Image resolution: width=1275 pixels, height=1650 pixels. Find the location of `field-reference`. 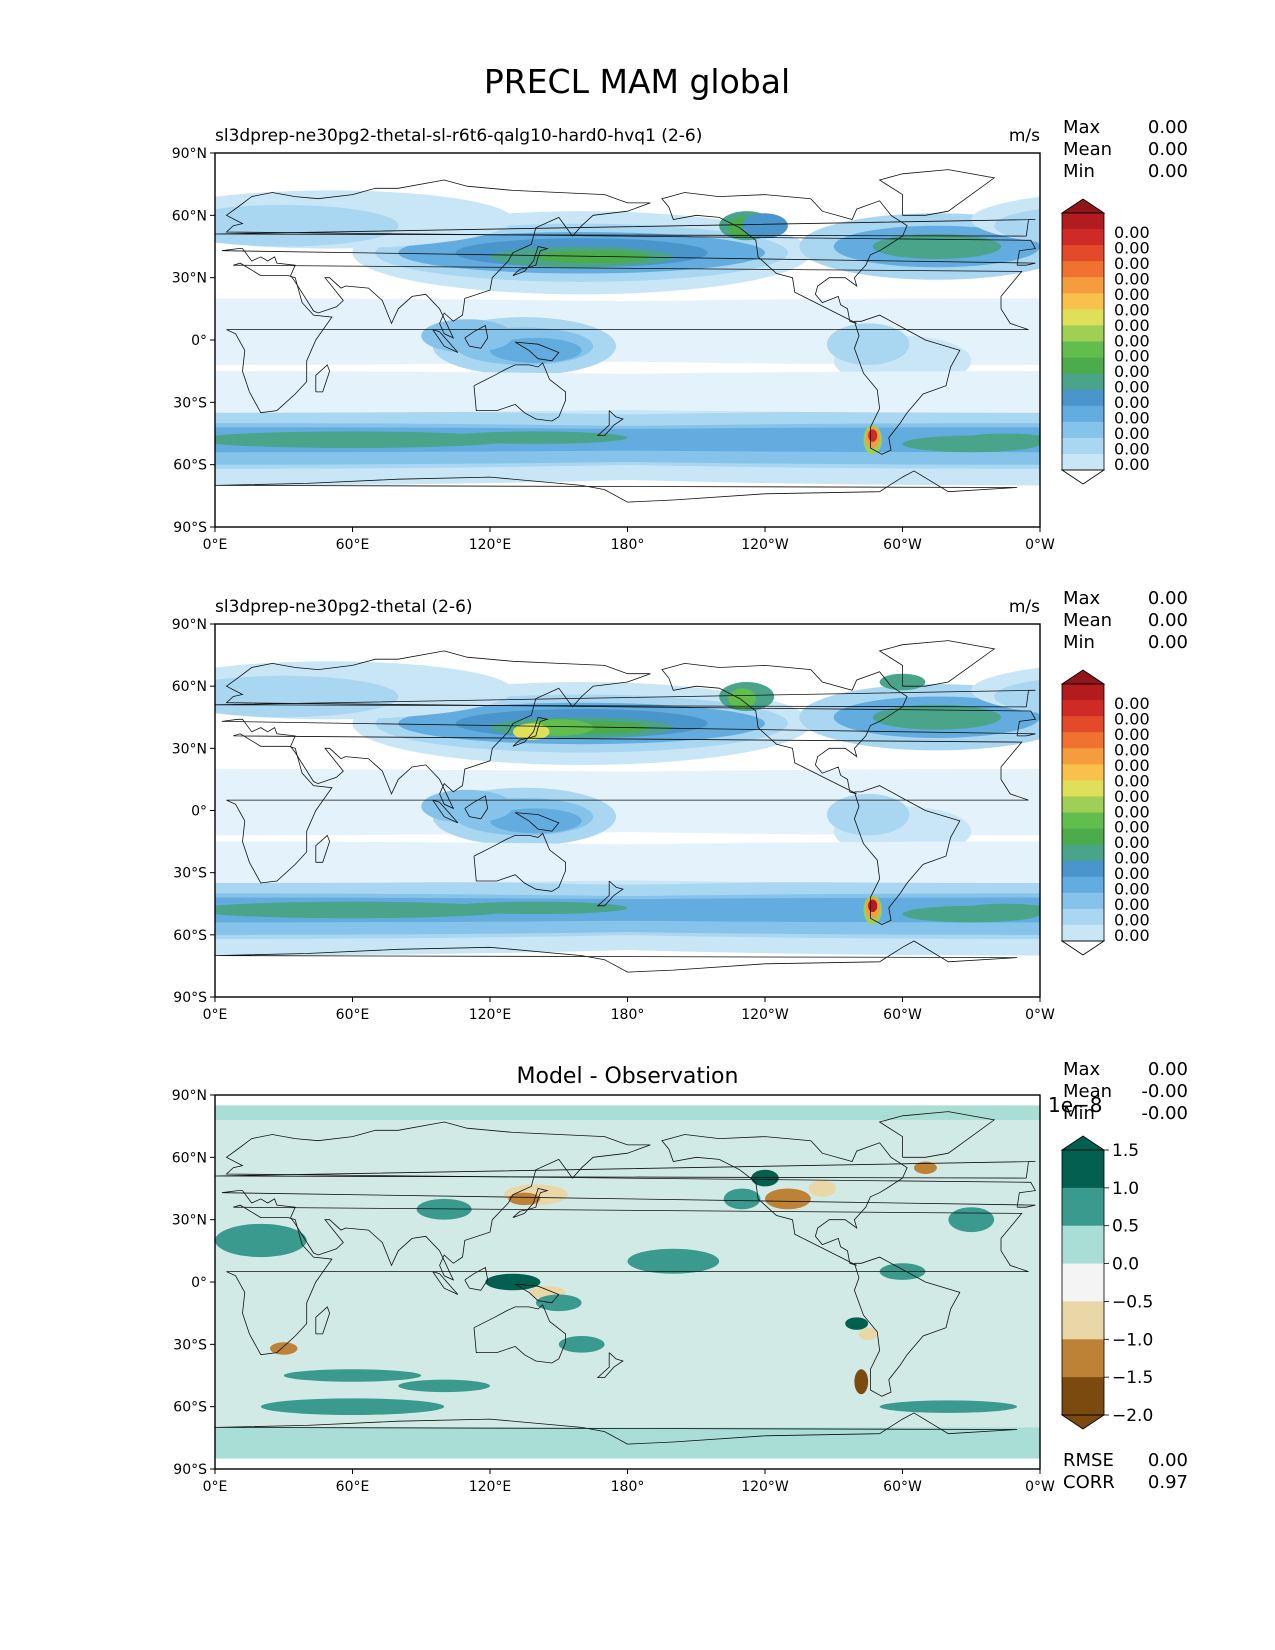

field-reference is located at coordinates (627, 810).